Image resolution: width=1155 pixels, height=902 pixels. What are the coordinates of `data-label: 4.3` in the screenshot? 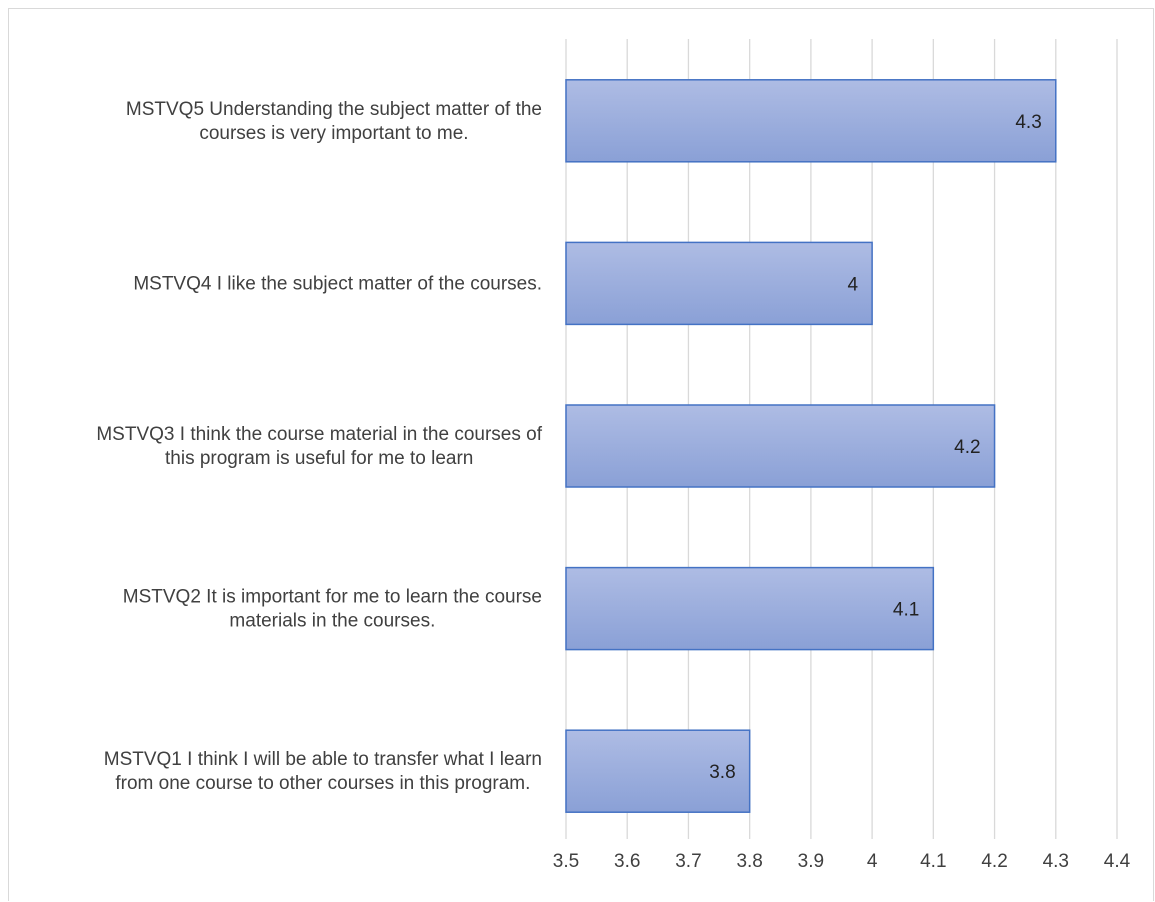 It's located at (1028, 122).